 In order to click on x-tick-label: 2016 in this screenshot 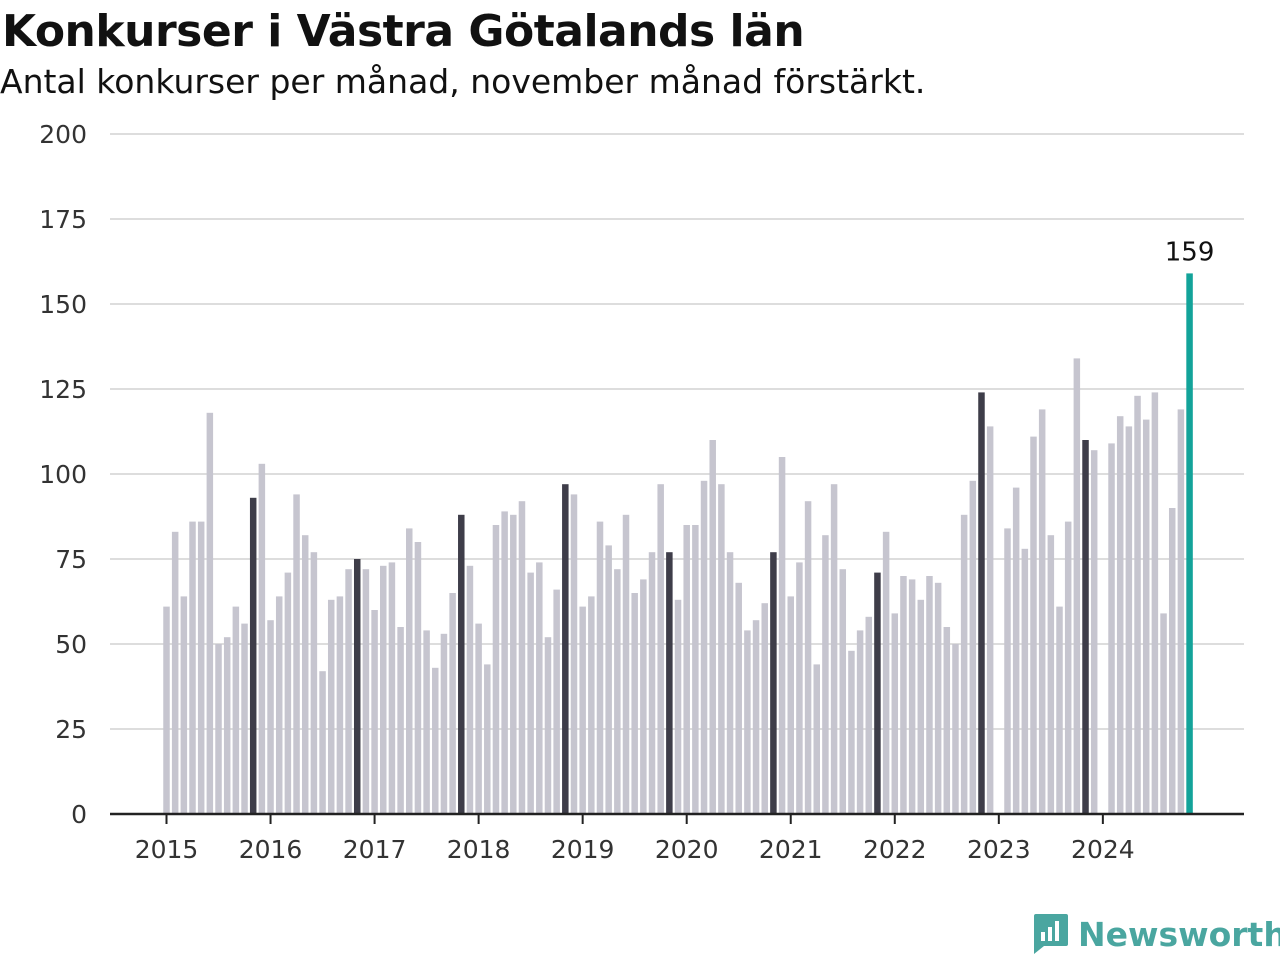, I will do `click(271, 849)`.